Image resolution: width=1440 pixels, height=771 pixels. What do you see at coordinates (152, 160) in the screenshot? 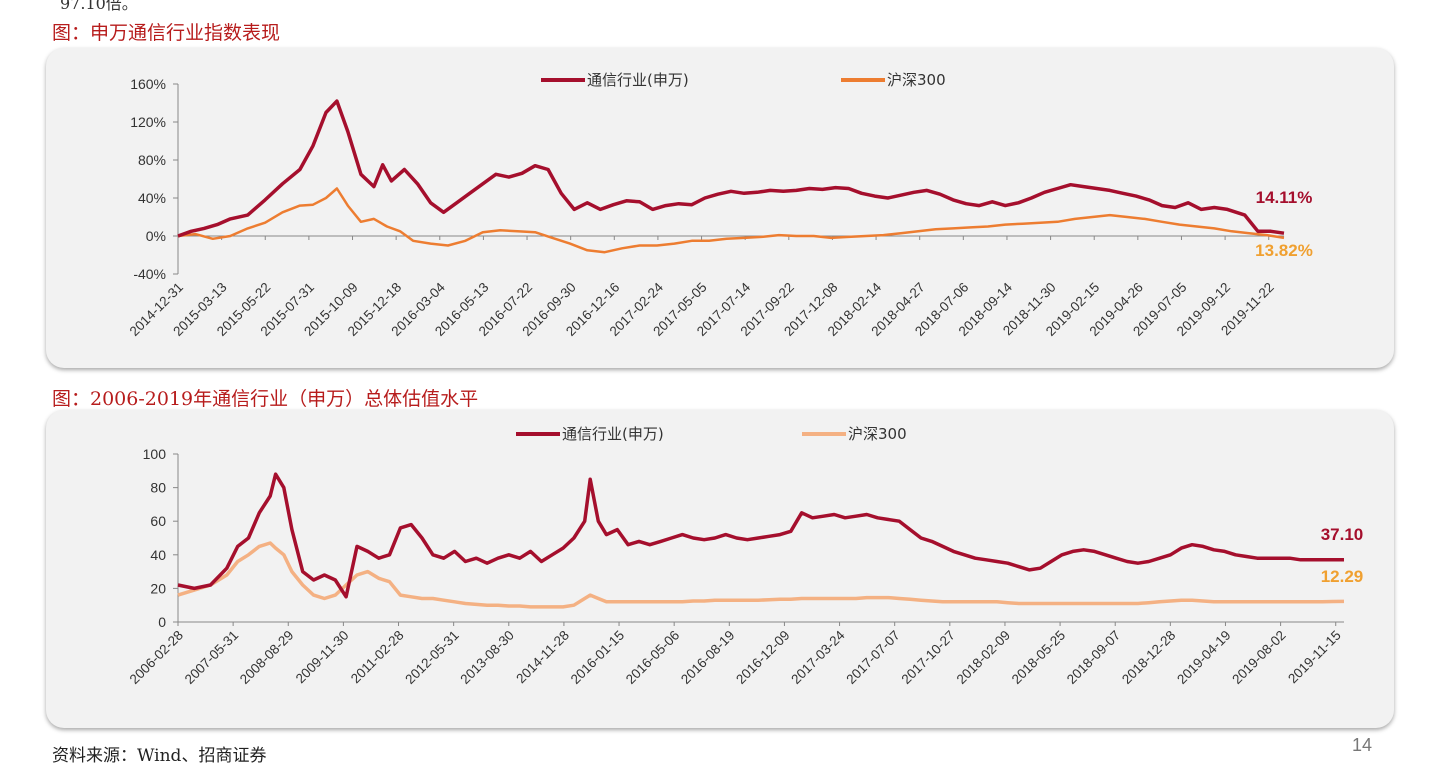
I see `y-tick-label: 80%` at bounding box center [152, 160].